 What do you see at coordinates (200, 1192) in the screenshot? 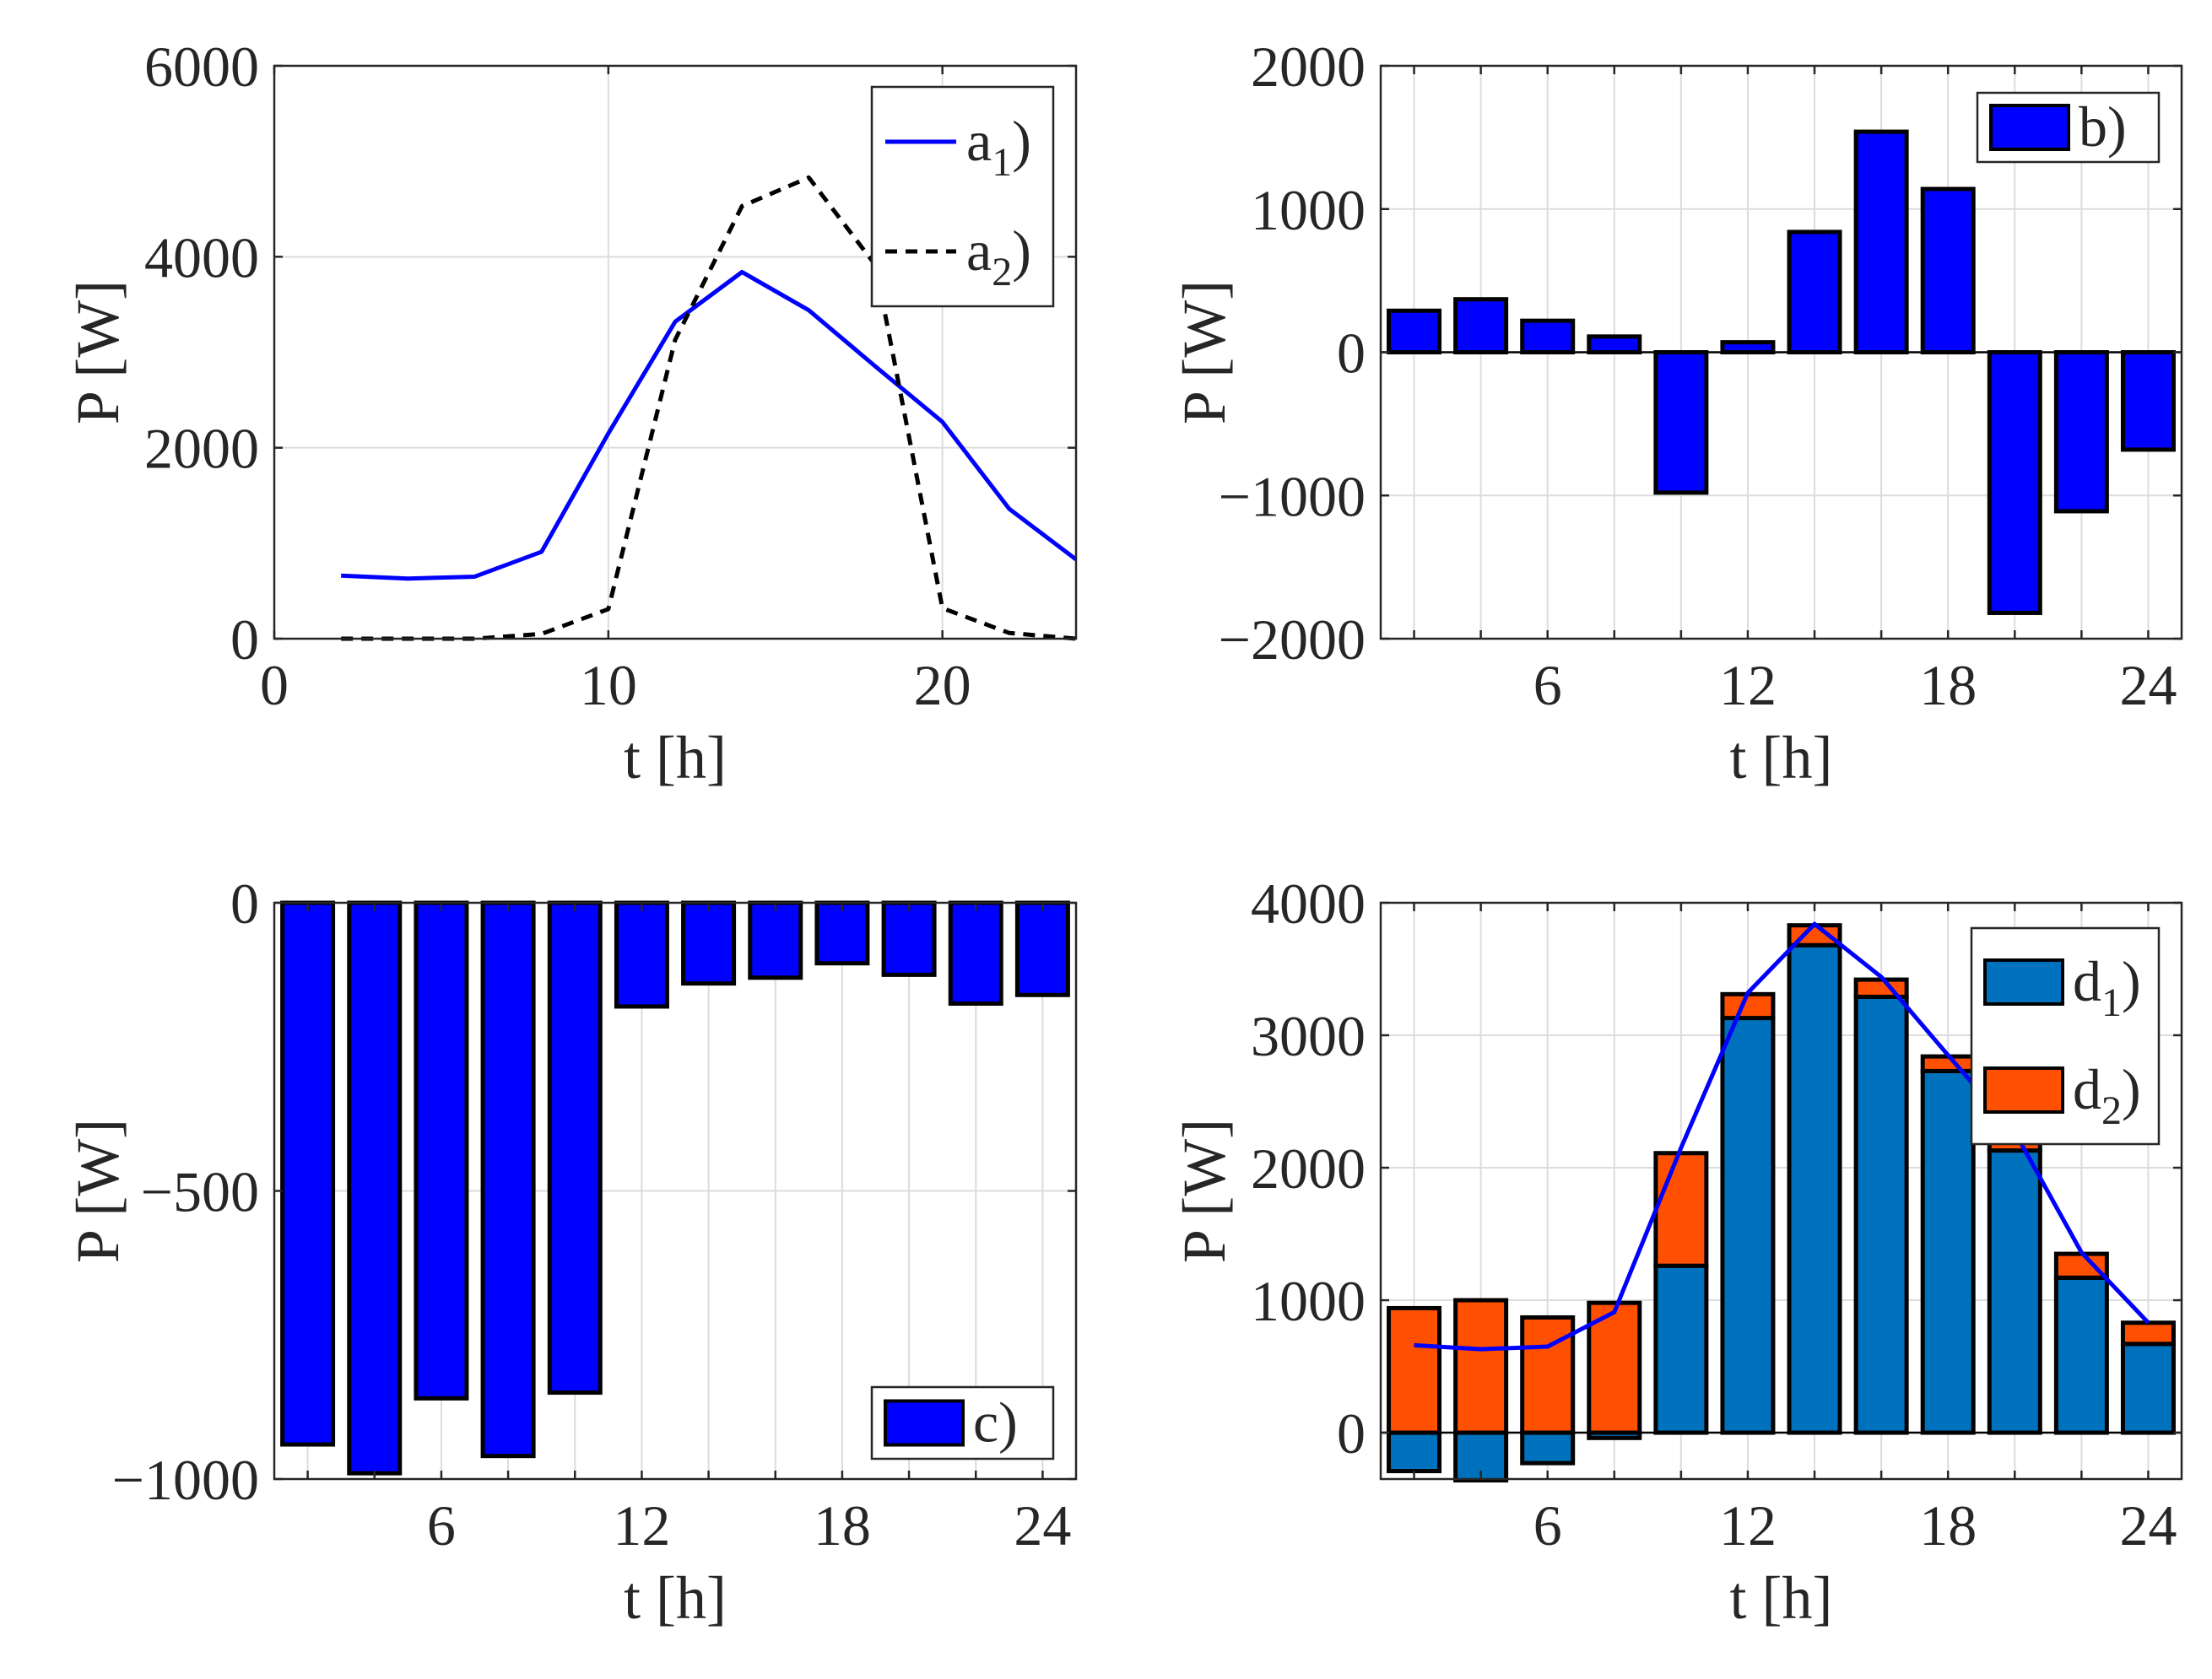
I see `y-tick-label: −500` at bounding box center [200, 1192].